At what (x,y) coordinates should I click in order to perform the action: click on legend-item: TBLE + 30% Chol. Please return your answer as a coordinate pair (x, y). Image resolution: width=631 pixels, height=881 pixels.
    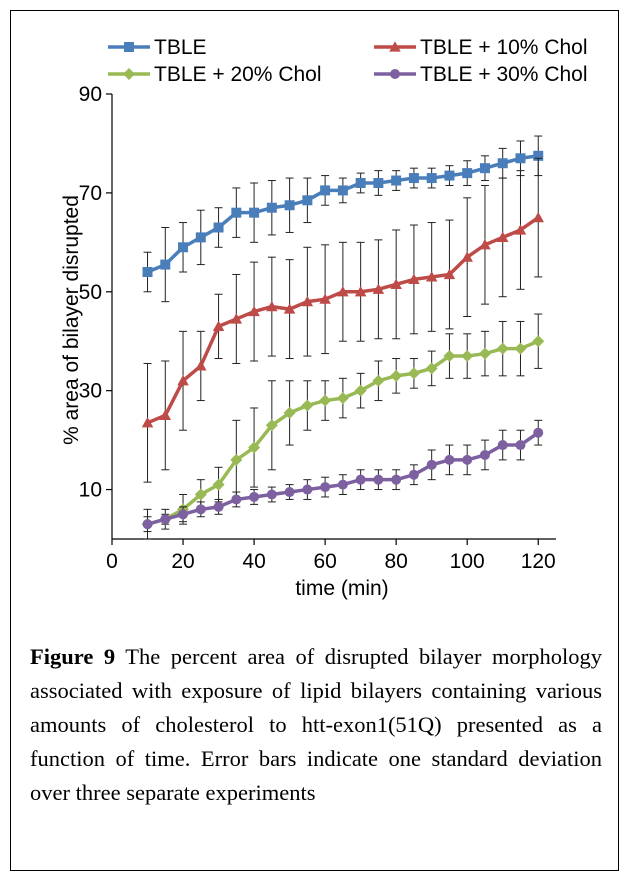
    Looking at the image, I should click on (481, 74).